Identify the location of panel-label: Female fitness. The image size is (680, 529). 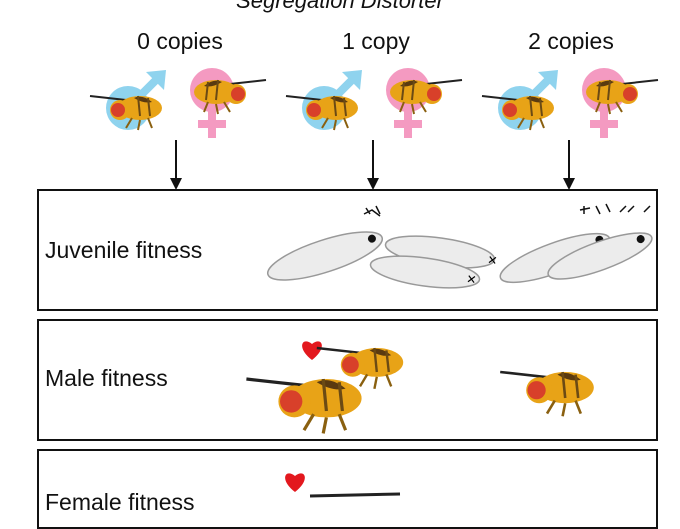
(120, 502).